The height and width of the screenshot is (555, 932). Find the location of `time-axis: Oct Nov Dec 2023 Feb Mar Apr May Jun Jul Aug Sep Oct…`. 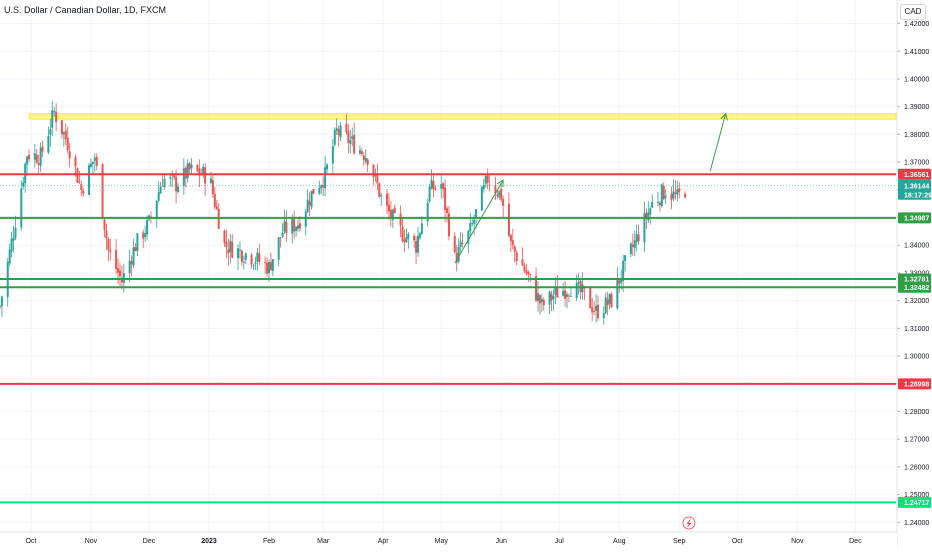

time-axis: Oct Nov Dec 2023 Feb Mar Apr May Jun Jul Aug Sep Oct… is located at coordinates (448, 540).